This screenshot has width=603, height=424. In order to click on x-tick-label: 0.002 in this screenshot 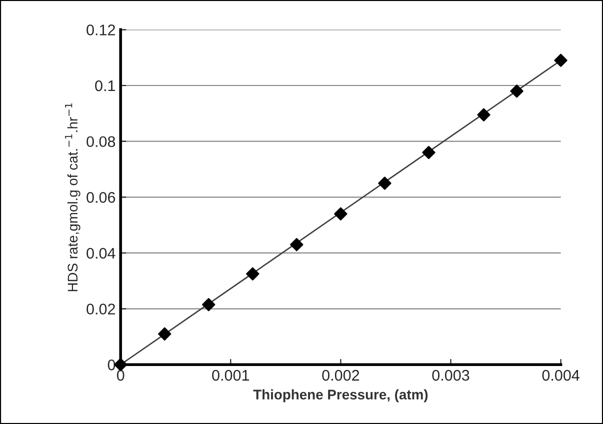, I will do `click(341, 375)`.